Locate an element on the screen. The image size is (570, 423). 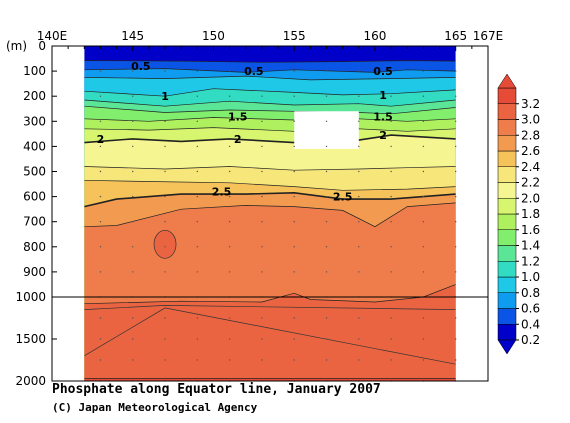
contour-label: 1.5 is located at coordinates (238, 116).